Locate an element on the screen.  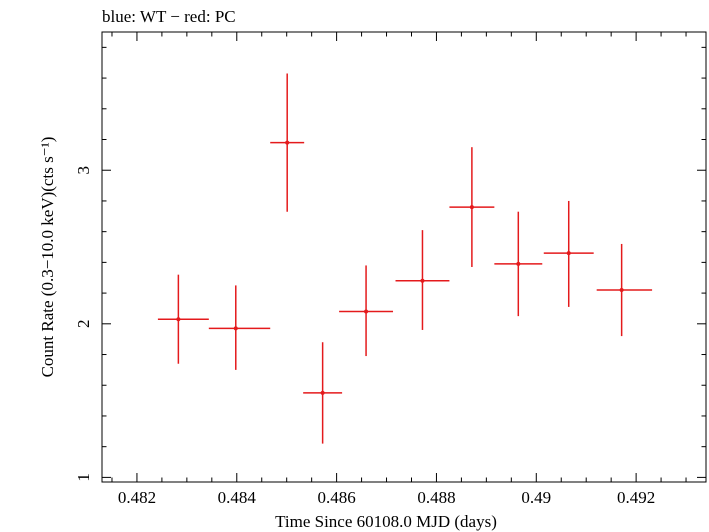
x-tick-label: 0.49 is located at coordinates (536, 497).